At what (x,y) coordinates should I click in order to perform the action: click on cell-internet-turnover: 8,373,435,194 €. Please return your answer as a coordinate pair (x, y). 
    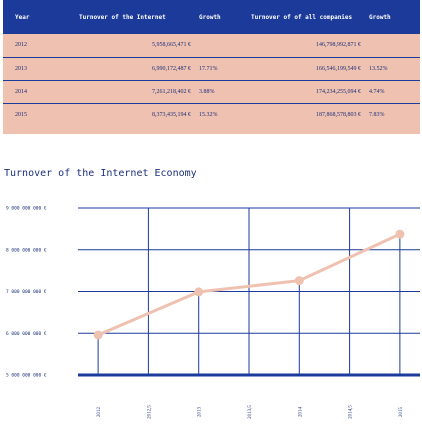
    Looking at the image, I should click on (135, 114).